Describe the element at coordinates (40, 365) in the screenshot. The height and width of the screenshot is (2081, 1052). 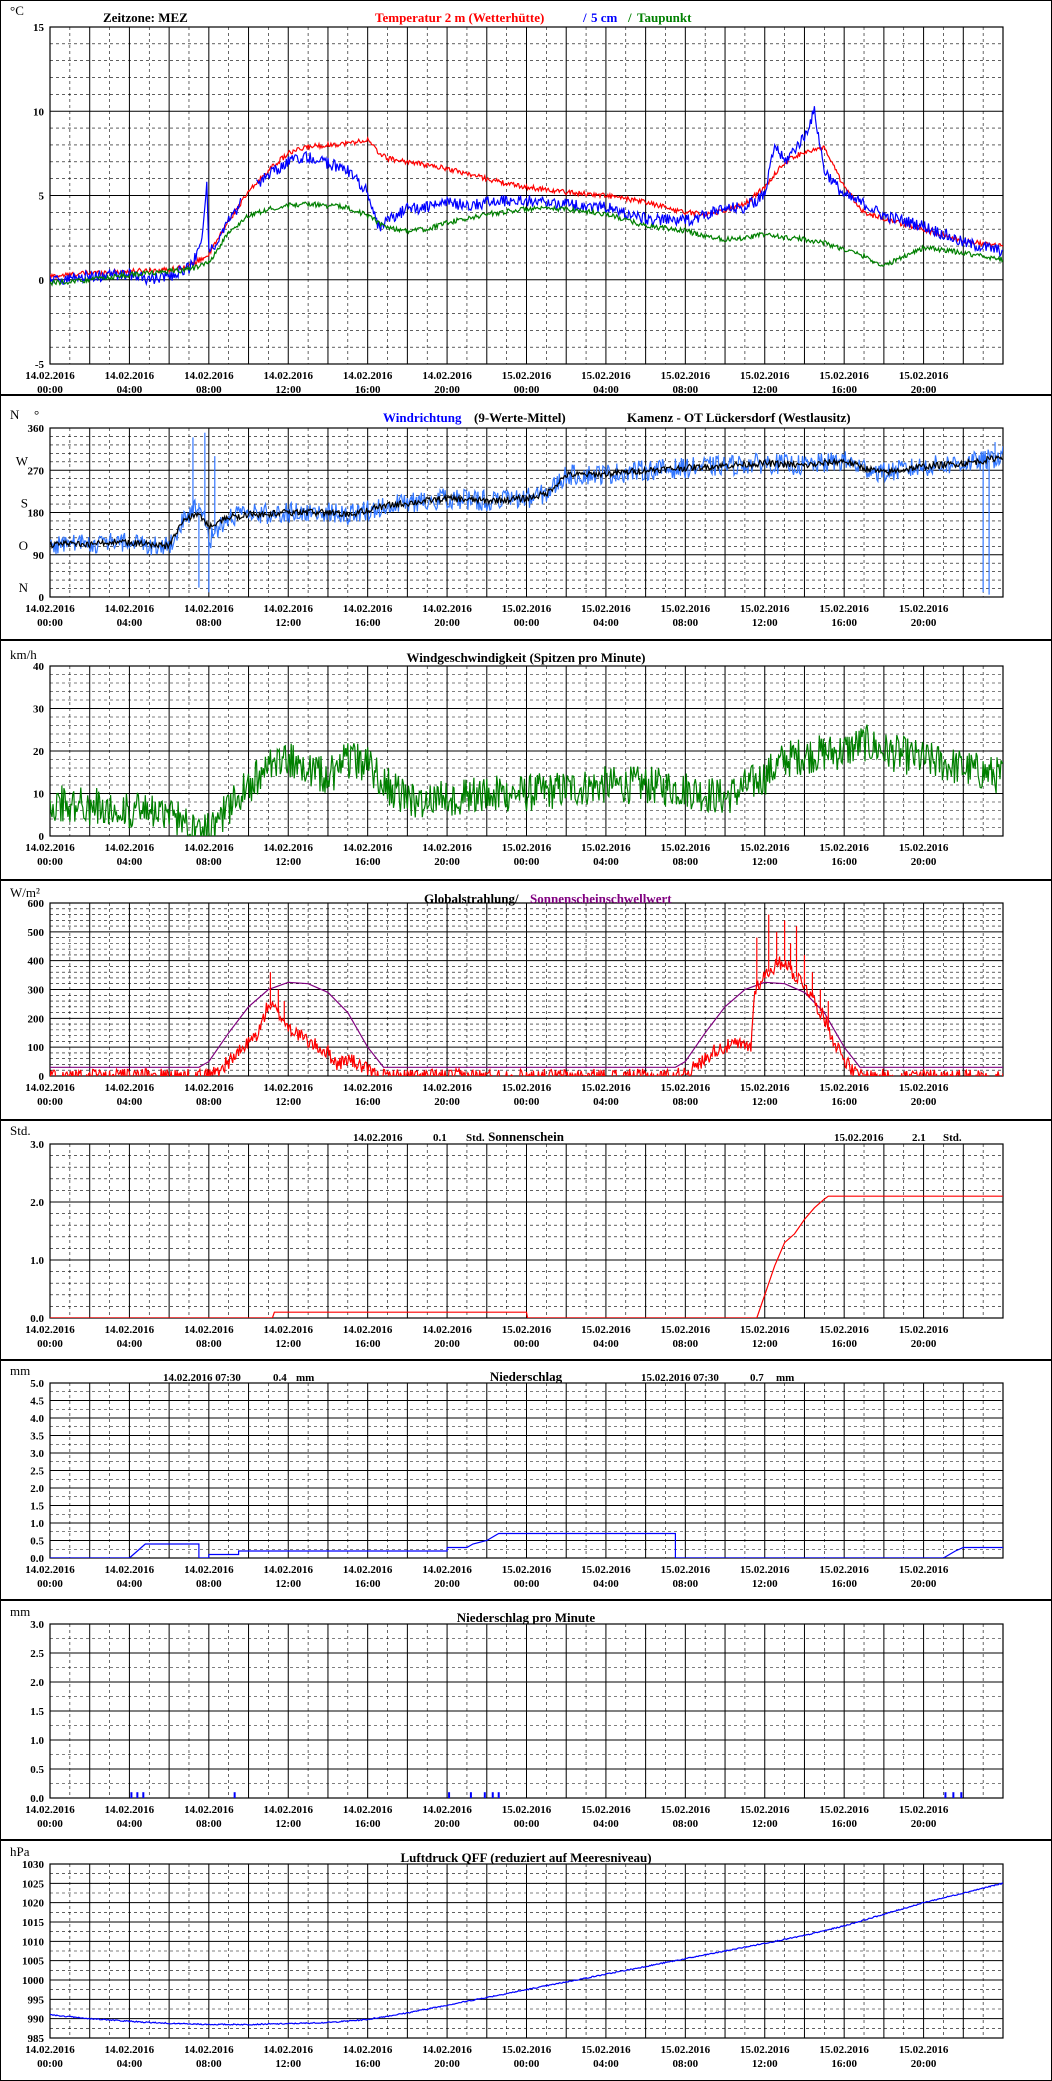
I see `y-tick-label: -5` at that location.